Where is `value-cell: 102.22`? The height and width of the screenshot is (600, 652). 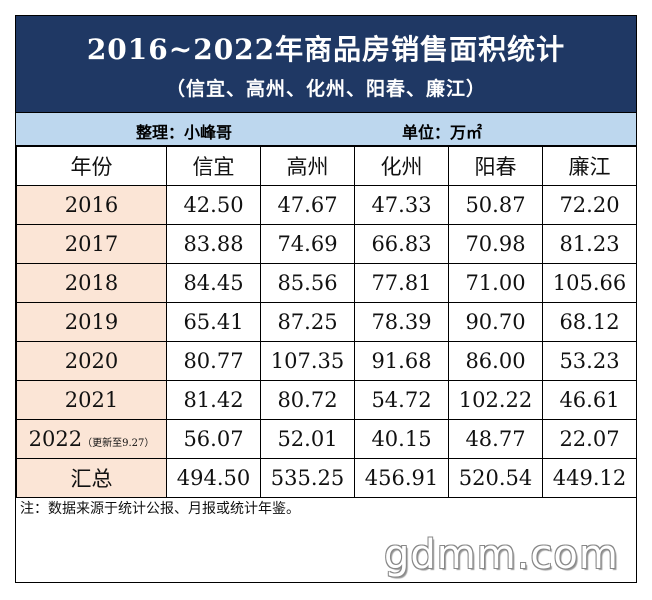
value-cell: 102.22 is located at coordinates (495, 400).